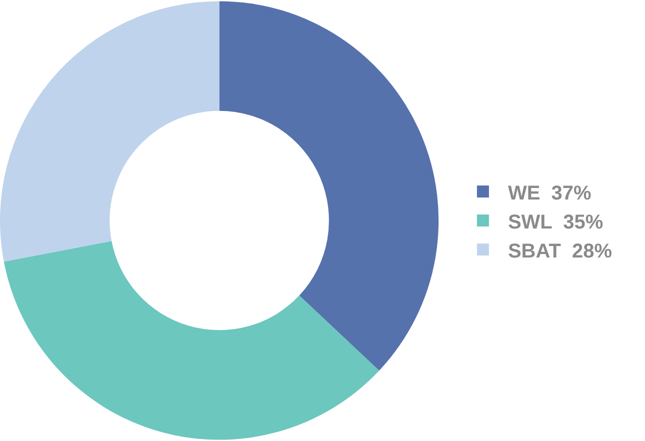  Describe the element at coordinates (556, 222) in the screenshot. I see `legend-label: SWL 35%` at that location.